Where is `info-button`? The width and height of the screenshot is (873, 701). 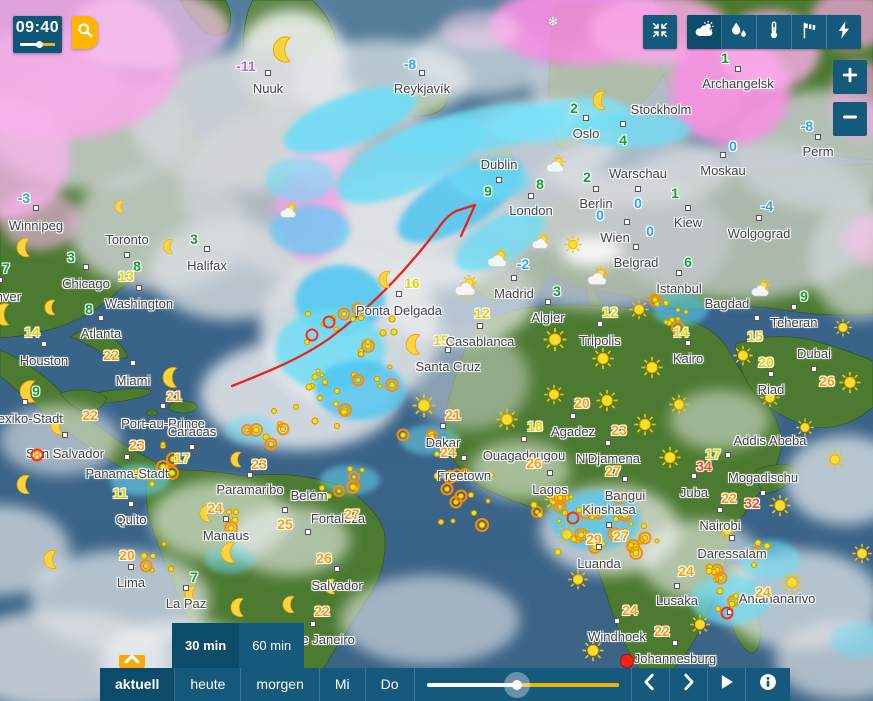
info-button is located at coordinates (768, 684).